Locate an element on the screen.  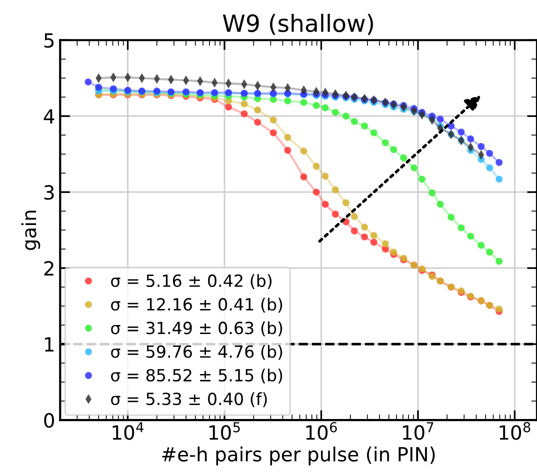
x-tick-label: 10$^{8}$ is located at coordinates (515, 431).